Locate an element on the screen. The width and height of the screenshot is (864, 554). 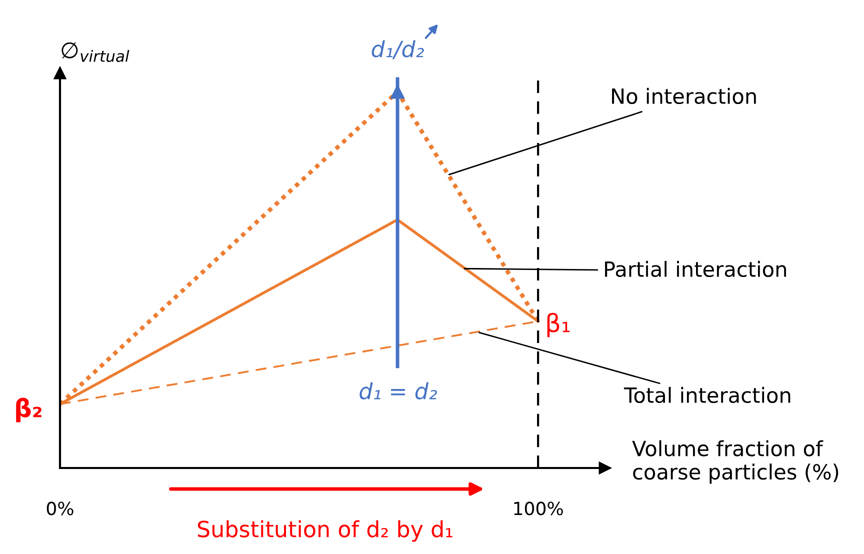
annotation: β₁ is located at coordinates (558, 325).